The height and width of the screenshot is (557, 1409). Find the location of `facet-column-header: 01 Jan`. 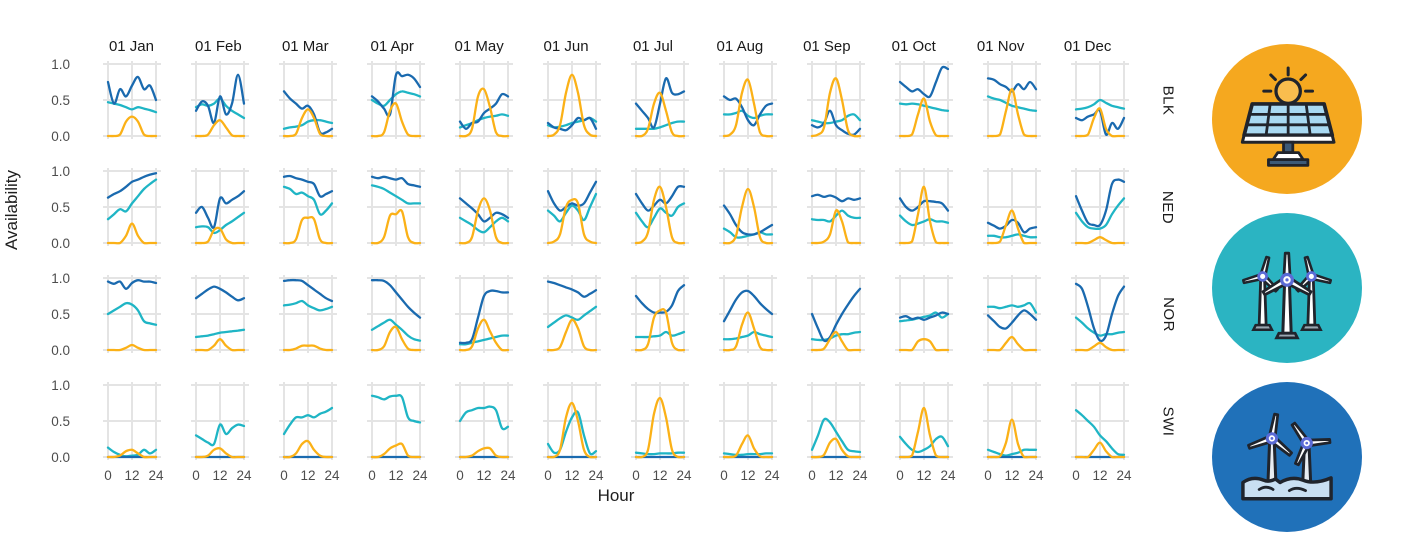

facet-column-header: 01 Jan is located at coordinates (131, 46).